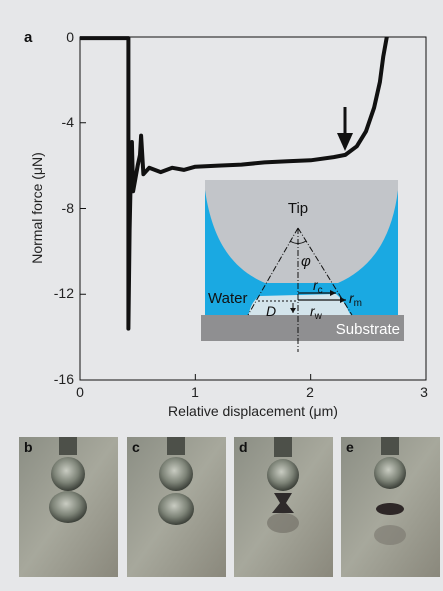 The height and width of the screenshot is (591, 443). Describe the element at coordinates (271, 311) in the screenshot. I see `D-label: D` at that location.